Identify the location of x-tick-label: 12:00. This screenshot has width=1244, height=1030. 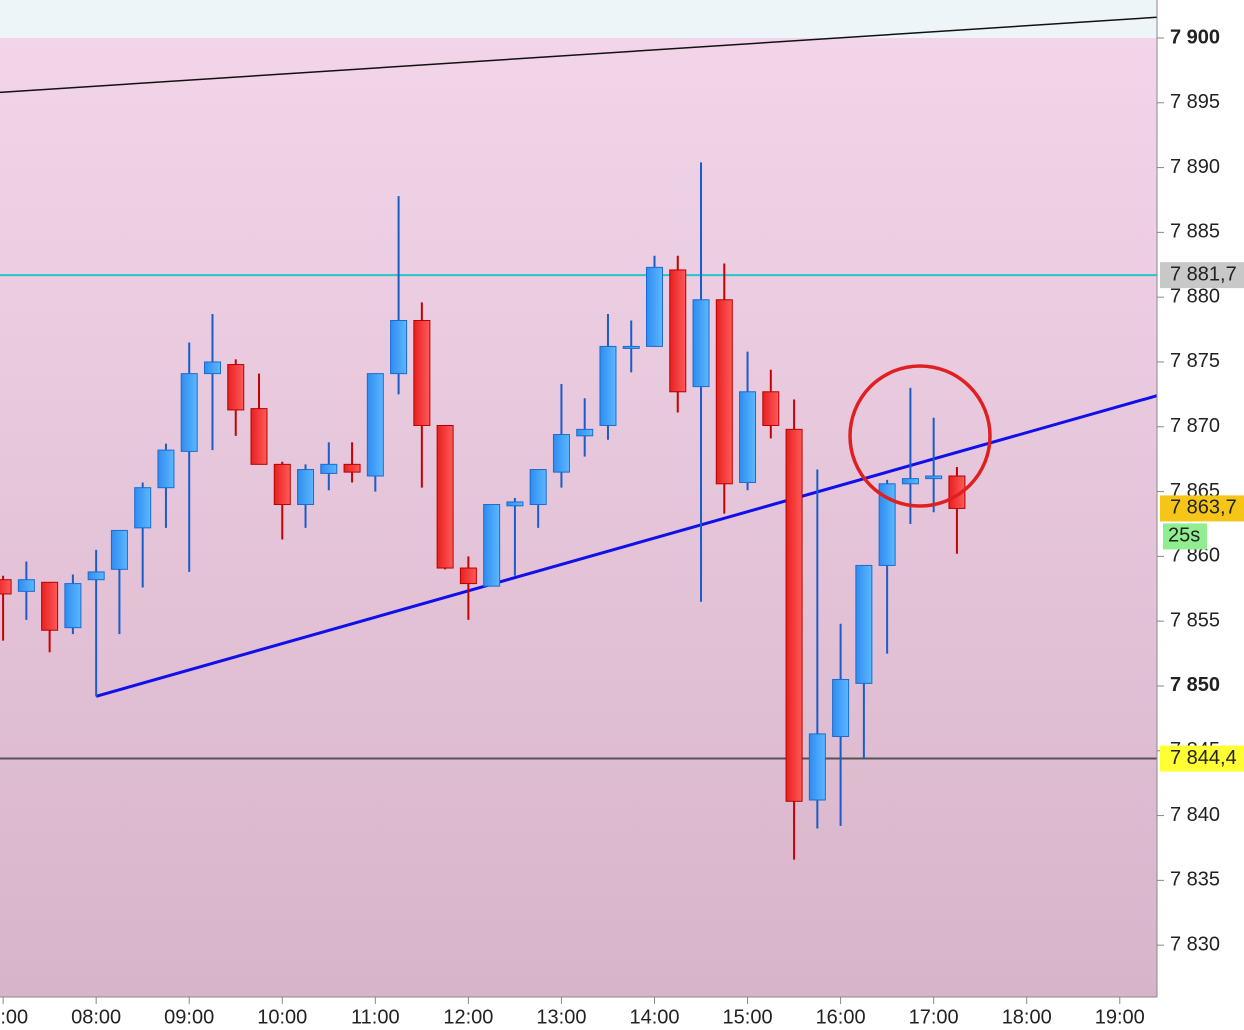
(468, 1017).